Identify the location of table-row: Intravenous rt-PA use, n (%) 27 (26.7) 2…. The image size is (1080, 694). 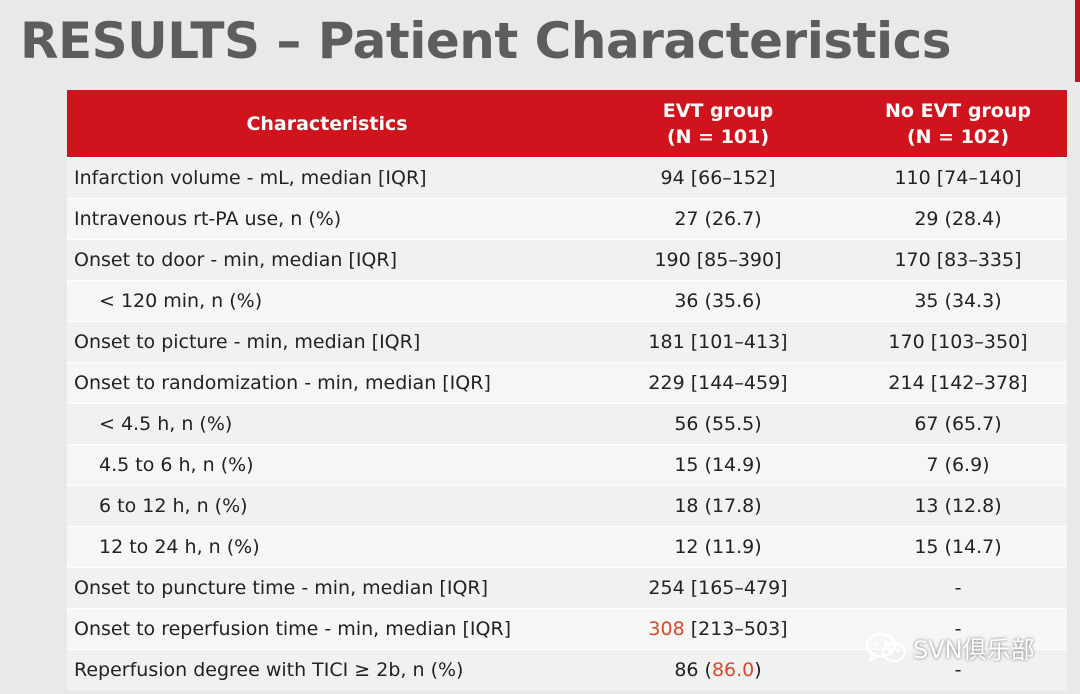
(567, 219).